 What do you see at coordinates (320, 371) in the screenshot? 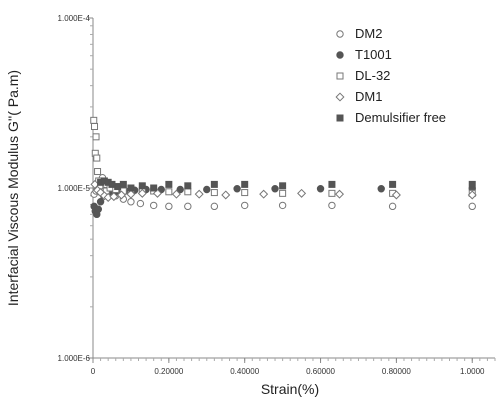
I see `x-tick-label: 0.60000` at bounding box center [320, 371].